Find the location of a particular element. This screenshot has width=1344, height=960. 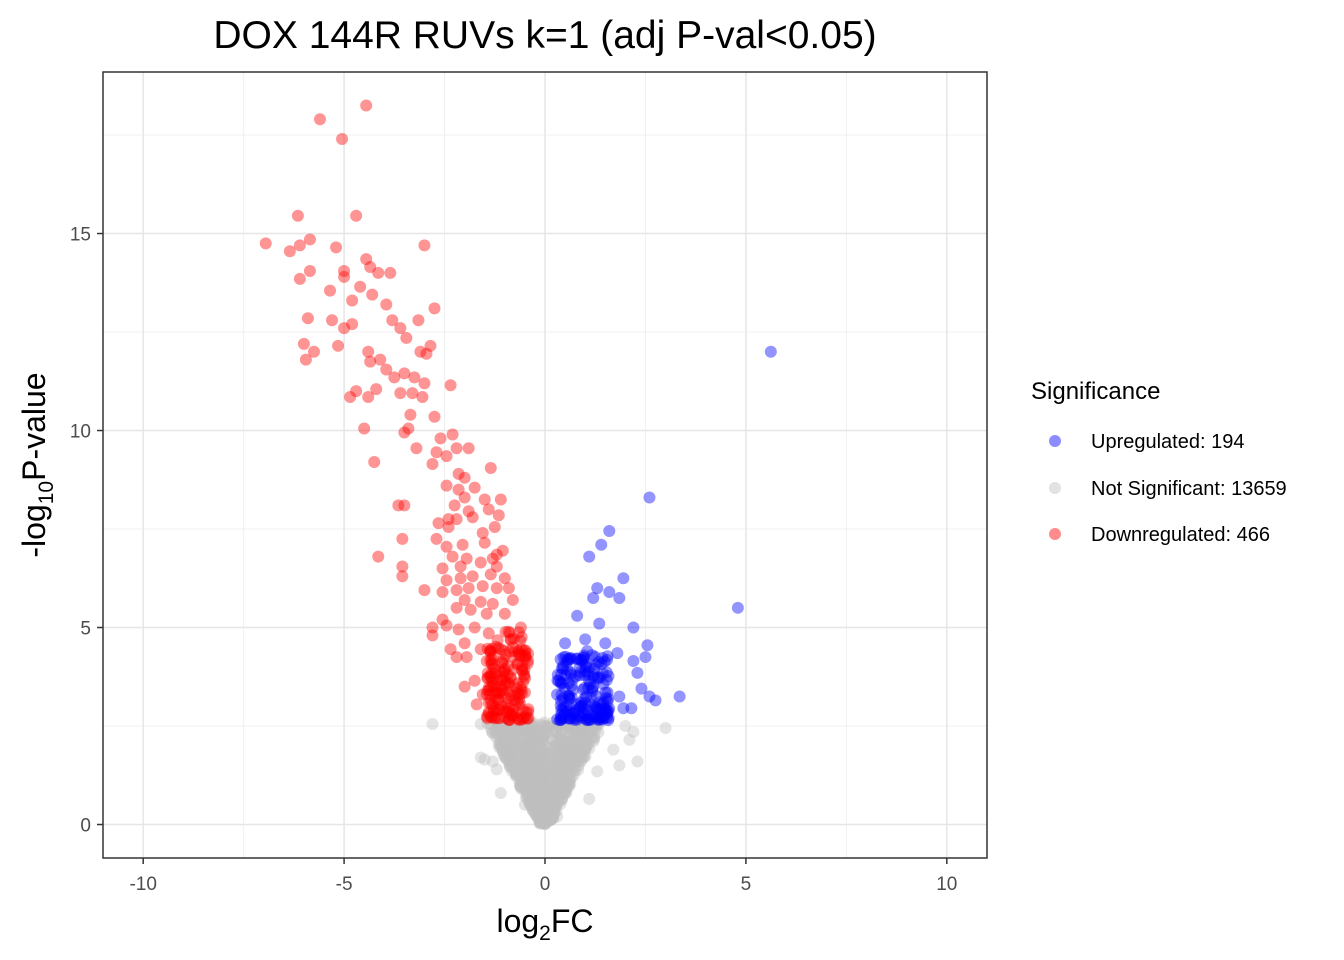

x-axis-ticks: -10 -5 0 5 10 is located at coordinates (543, 876).